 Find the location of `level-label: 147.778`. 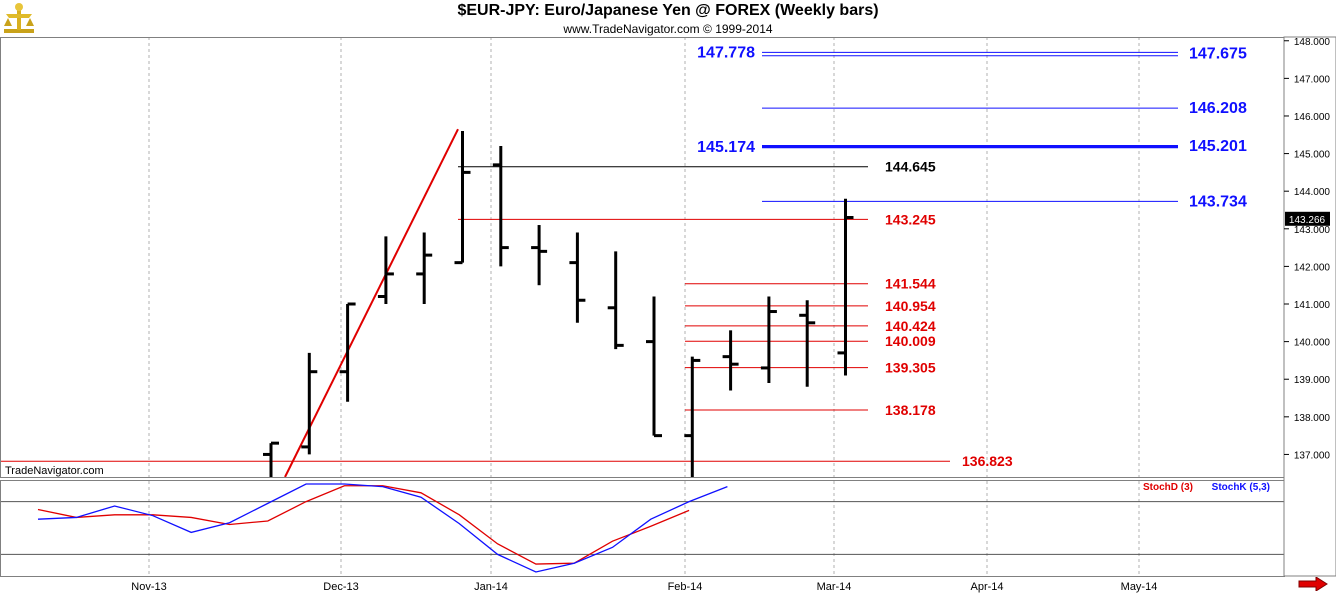

level-label: 147.778 is located at coordinates (726, 52).